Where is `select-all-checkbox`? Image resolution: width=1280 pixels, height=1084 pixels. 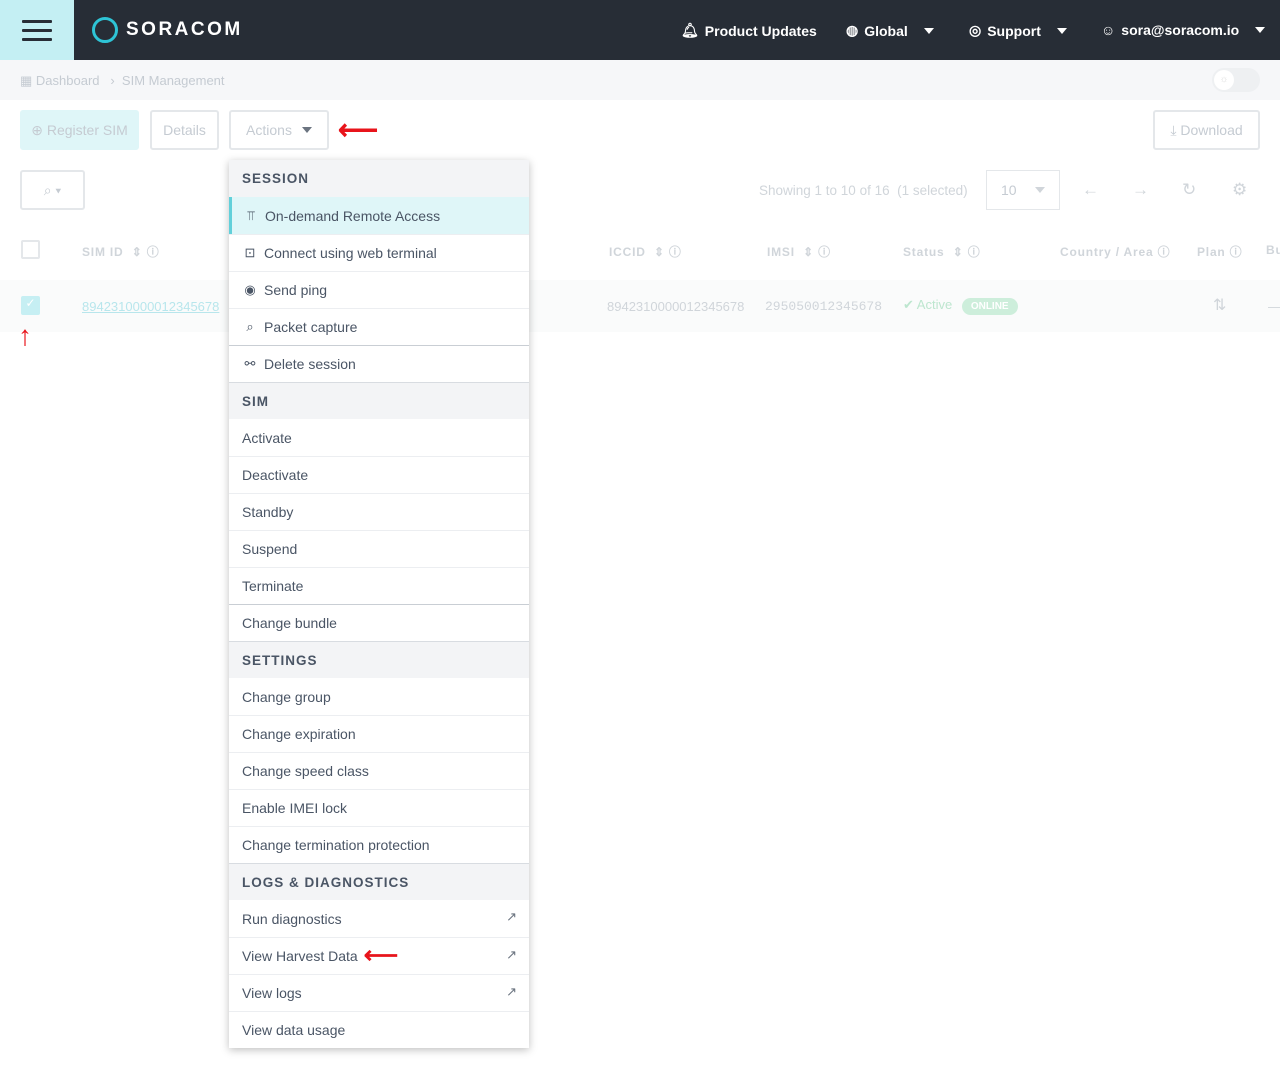
select-all-checkbox is located at coordinates (30, 249).